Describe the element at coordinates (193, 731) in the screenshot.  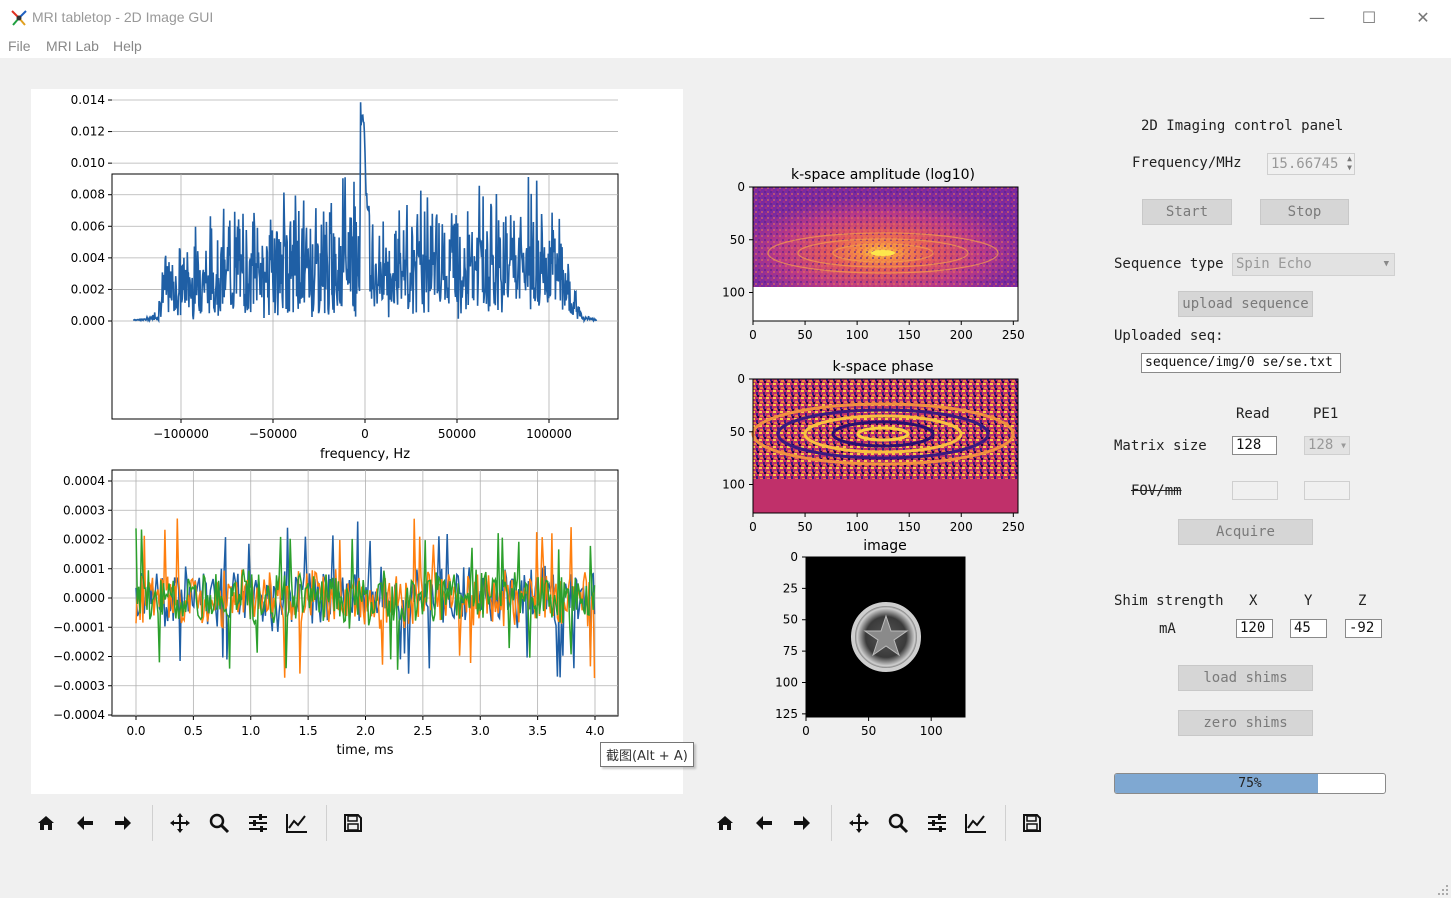
I see `x-tick-label: 0.5` at that location.